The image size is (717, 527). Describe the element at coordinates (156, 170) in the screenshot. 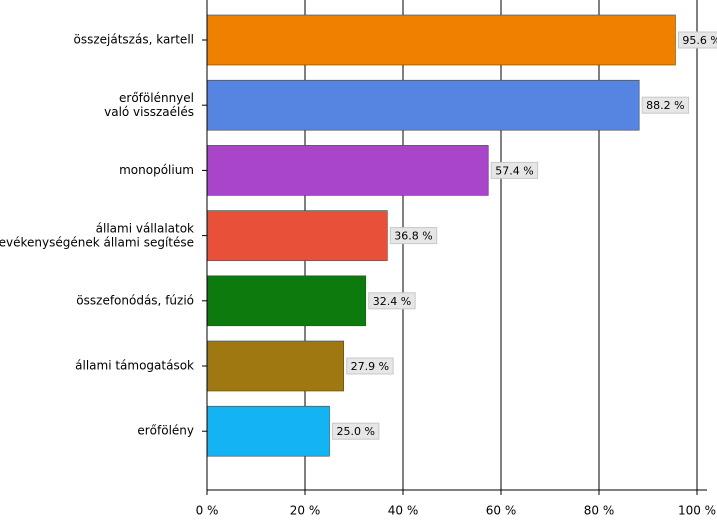

I see `y-tick-label: monopólium` at that location.